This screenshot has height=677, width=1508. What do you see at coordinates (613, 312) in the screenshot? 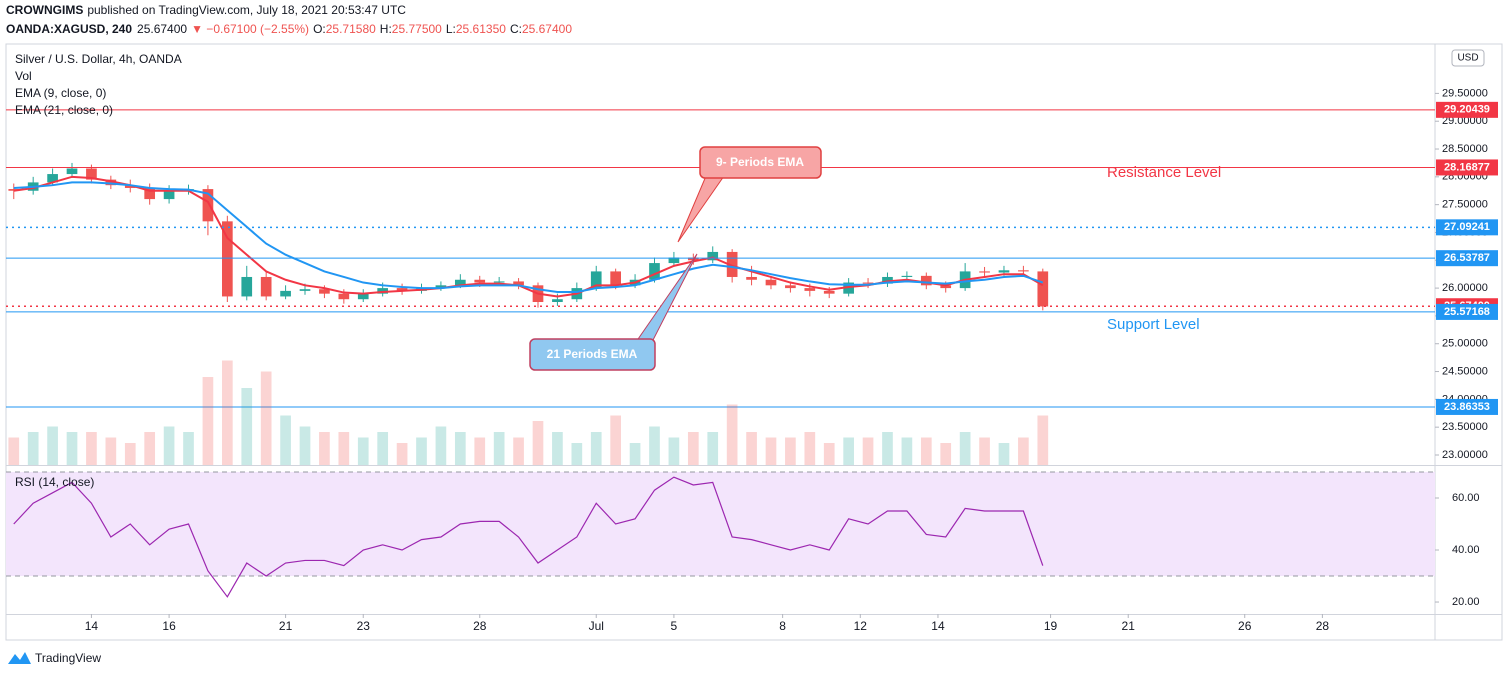
I see `callout: 21 Periods EMA` at bounding box center [613, 312].